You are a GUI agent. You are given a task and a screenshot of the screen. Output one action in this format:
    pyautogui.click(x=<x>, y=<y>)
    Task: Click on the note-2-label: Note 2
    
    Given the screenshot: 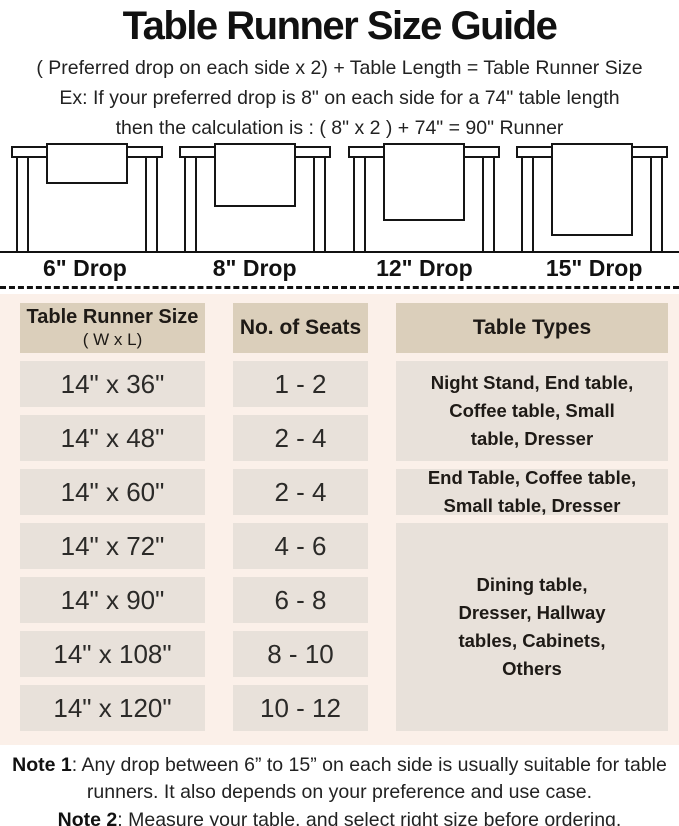 What is the action you would take?
    pyautogui.click(x=87, y=817)
    